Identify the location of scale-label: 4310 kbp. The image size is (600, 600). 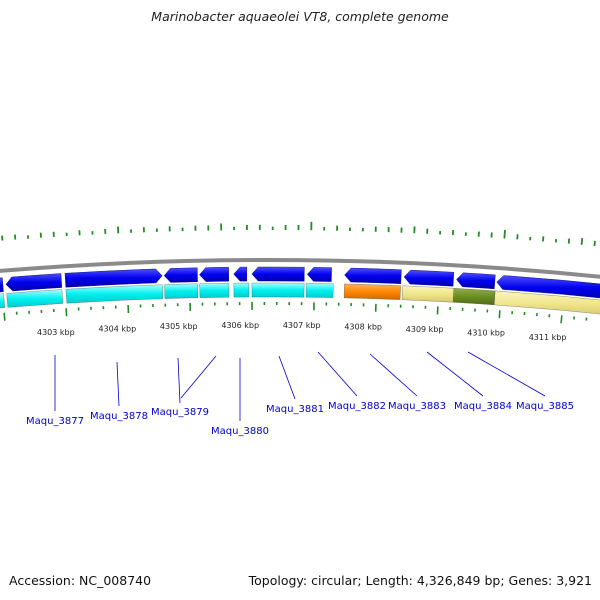
(486, 332).